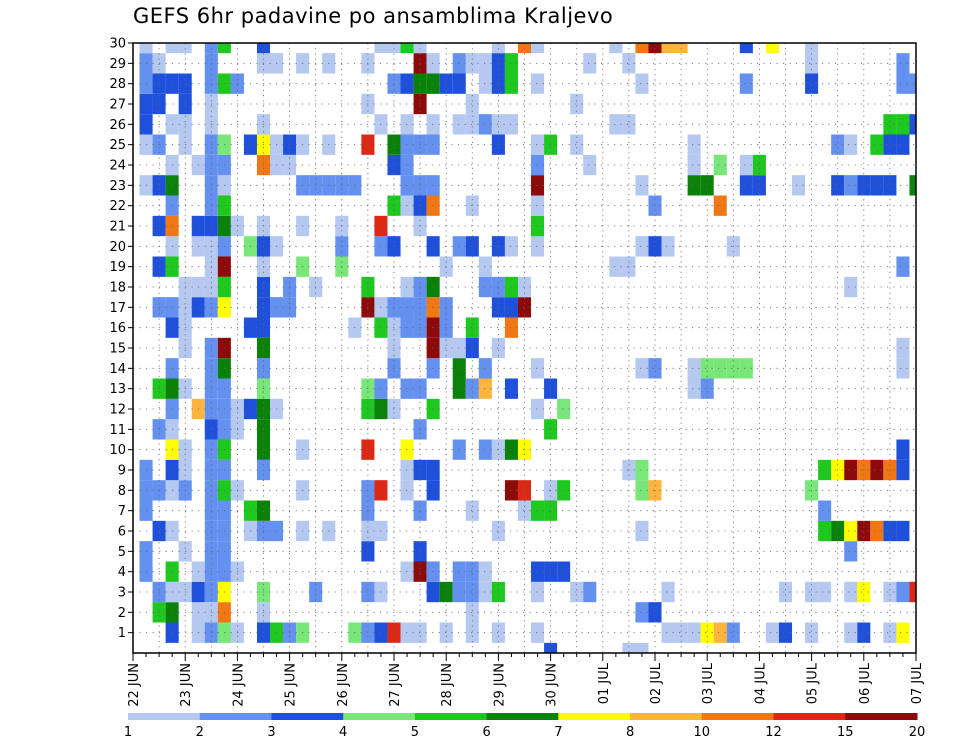 This screenshot has width=960, height=742. What do you see at coordinates (117, 206) in the screenshot?
I see `y-tick-label: 22` at bounding box center [117, 206].